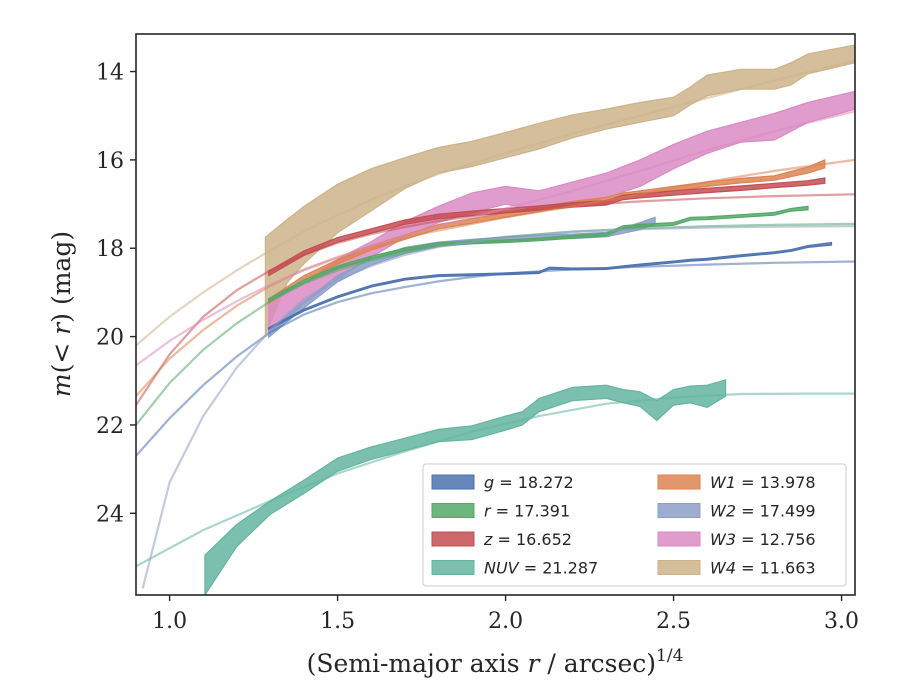  Describe the element at coordinates (453, 510) in the screenshot. I see `legend-swatch-r` at that location.